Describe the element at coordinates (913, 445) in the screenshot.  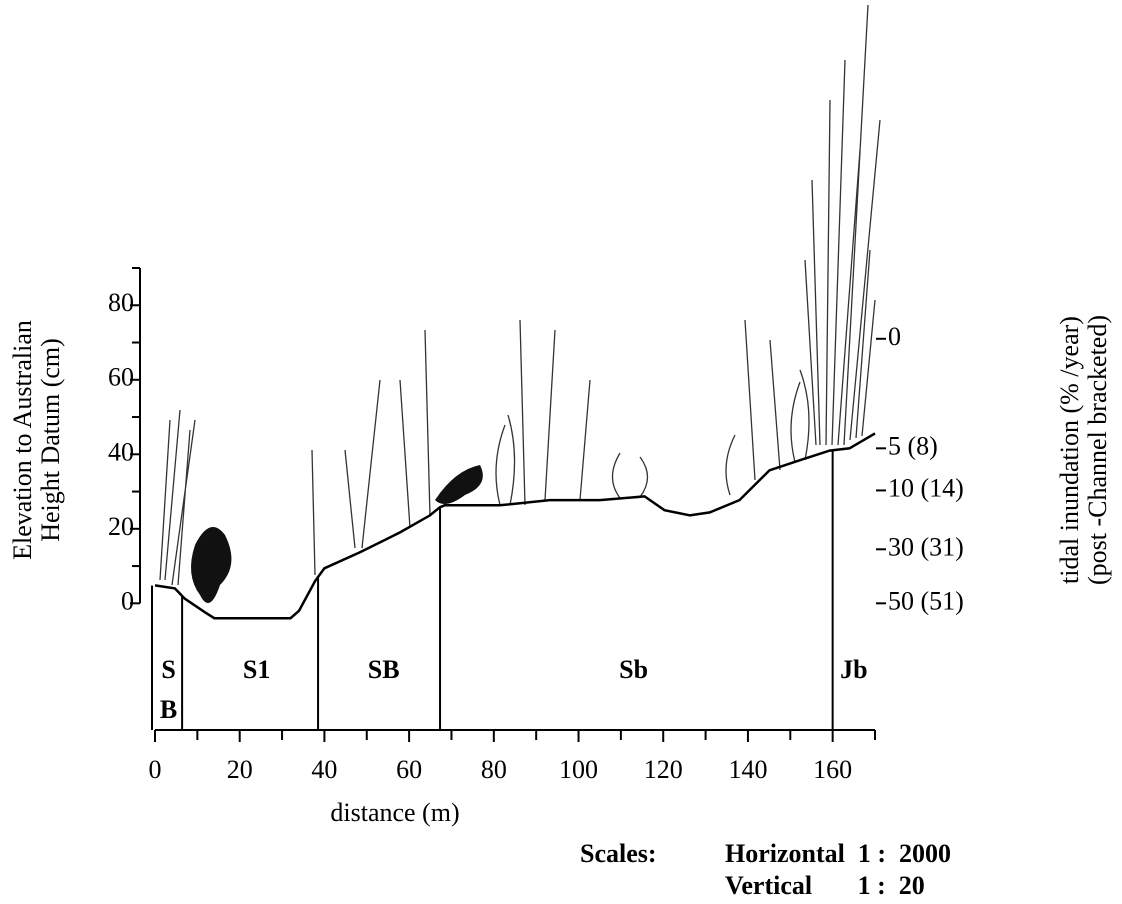
I see `y2-tick-label: 5 (8)` at that location.